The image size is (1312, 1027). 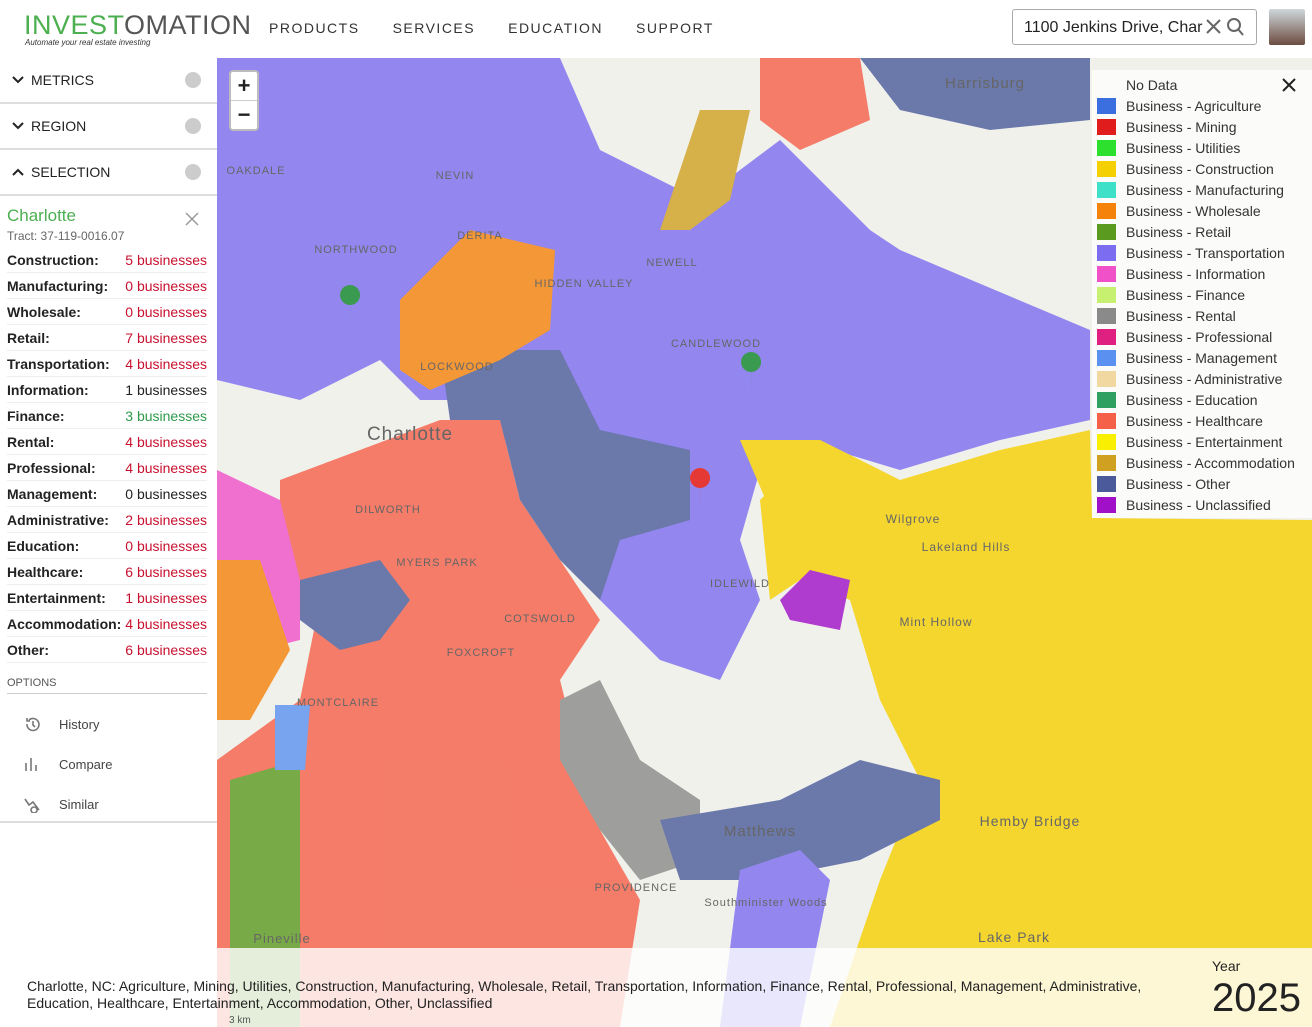 I want to click on metric-value: 4 businesses, so click(x=166, y=363).